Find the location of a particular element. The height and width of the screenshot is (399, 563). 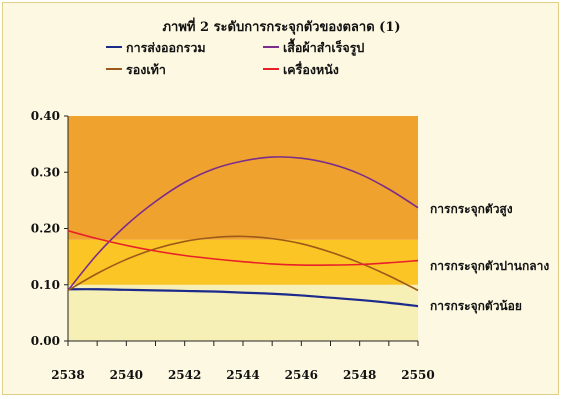

x-tick-label: 2546 is located at coordinates (301, 375).